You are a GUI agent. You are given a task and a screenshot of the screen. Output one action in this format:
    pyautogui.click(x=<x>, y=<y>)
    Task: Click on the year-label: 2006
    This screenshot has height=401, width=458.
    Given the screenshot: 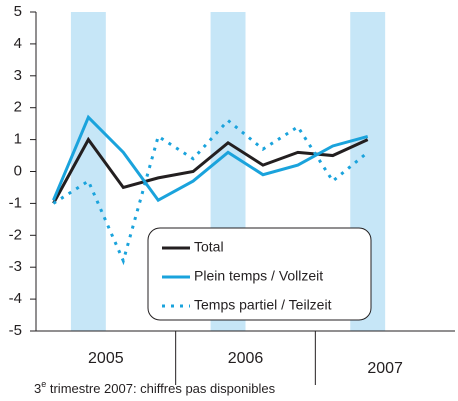 What is the action you would take?
    pyautogui.click(x=246, y=358)
    